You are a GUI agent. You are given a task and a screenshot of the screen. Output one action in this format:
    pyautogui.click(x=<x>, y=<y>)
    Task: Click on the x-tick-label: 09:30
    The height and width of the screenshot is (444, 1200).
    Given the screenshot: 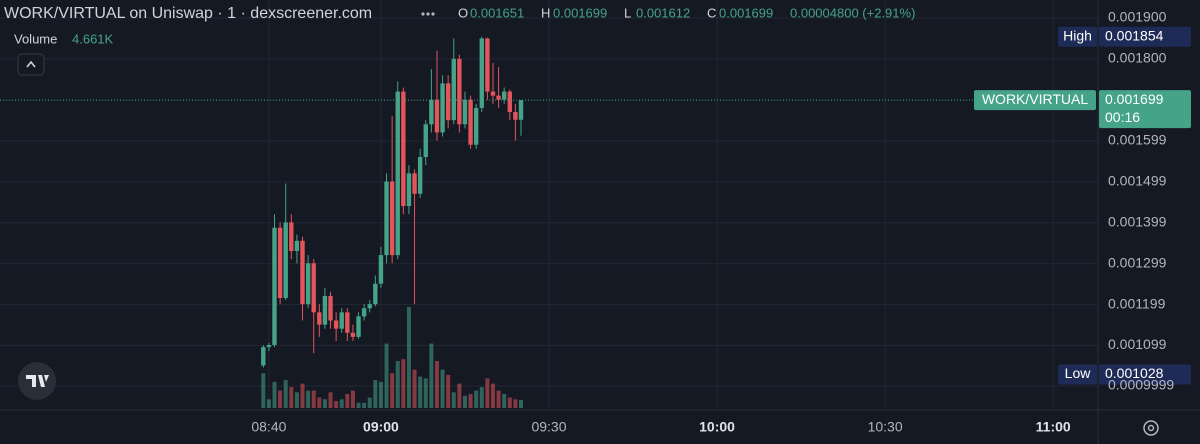 What is the action you would take?
    pyautogui.click(x=548, y=427)
    